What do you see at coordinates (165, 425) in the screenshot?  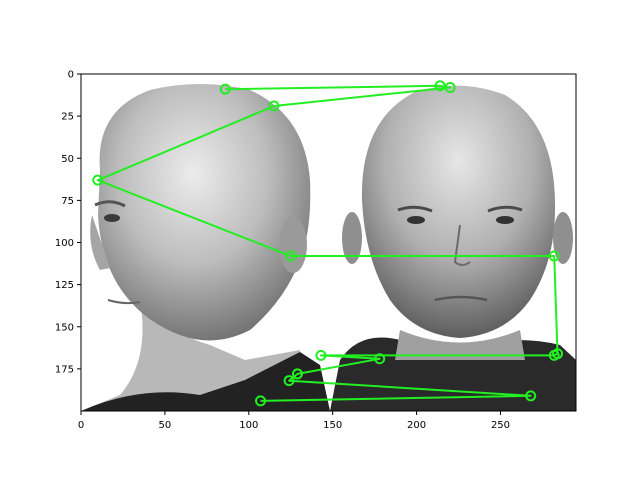 I see `x-tick-label: 50` at bounding box center [165, 425].